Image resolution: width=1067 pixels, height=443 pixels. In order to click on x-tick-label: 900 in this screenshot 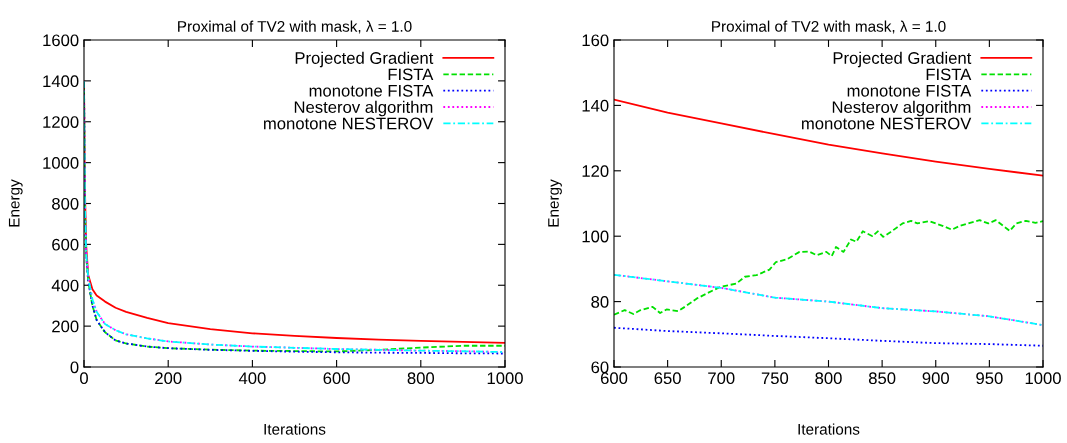, I will do `click(935, 378)`.